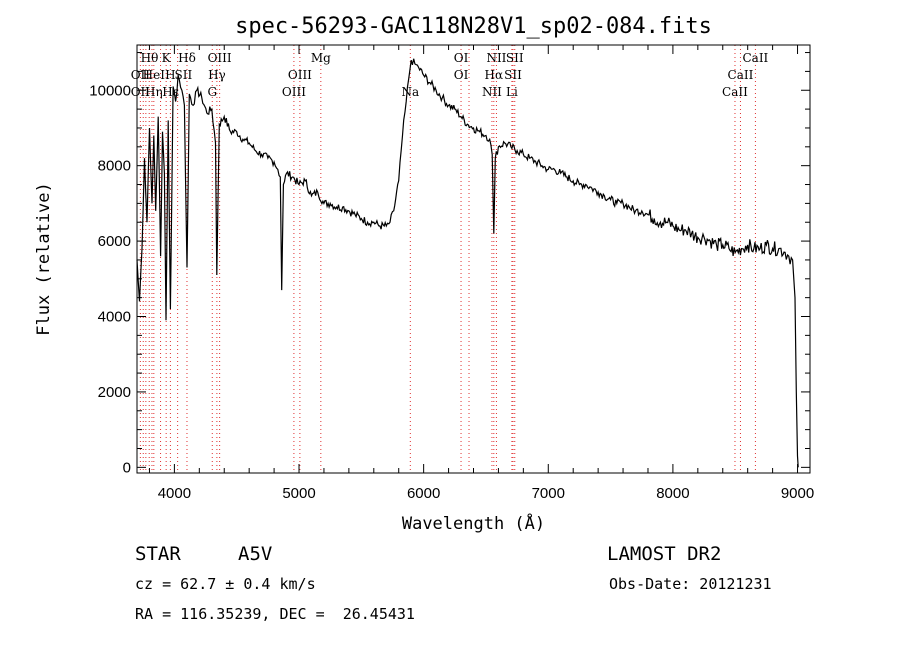  I want to click on observation-date: Obs-Date: 20121231, so click(690, 584).